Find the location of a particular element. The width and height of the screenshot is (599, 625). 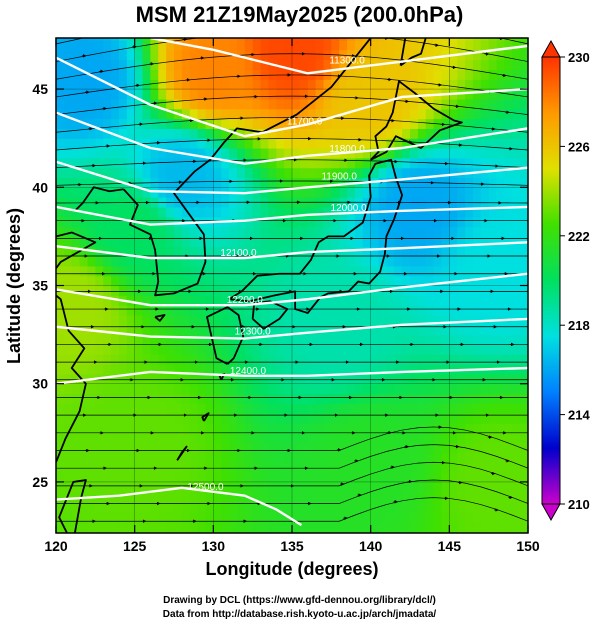

colorbar-tick-label: 226 is located at coordinates (579, 146).